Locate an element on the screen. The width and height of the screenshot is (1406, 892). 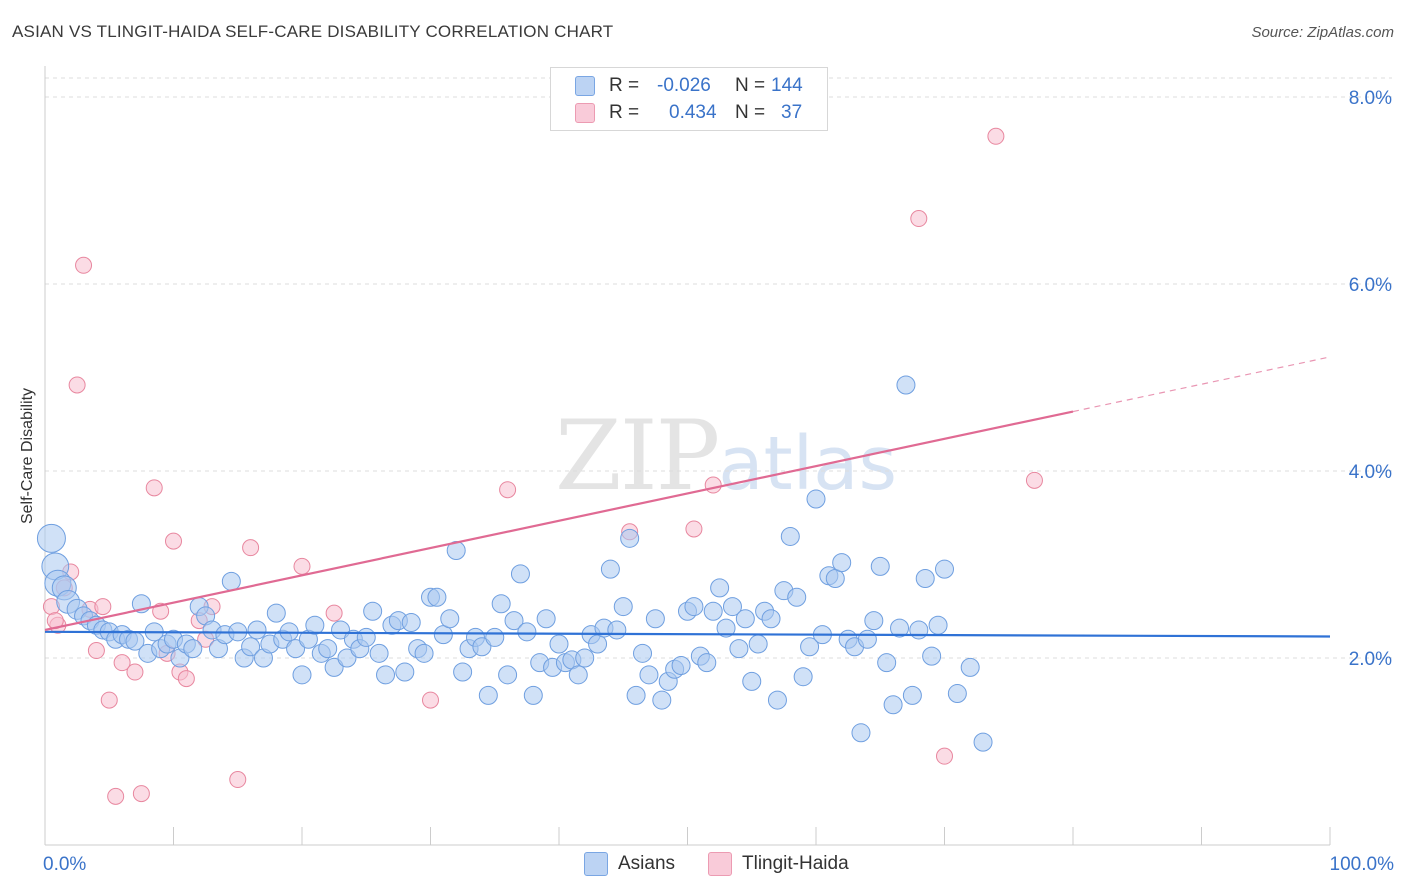
legend-row-tlingit-haida: R = 0.434 N = 37 is located at coordinates (688, 113).